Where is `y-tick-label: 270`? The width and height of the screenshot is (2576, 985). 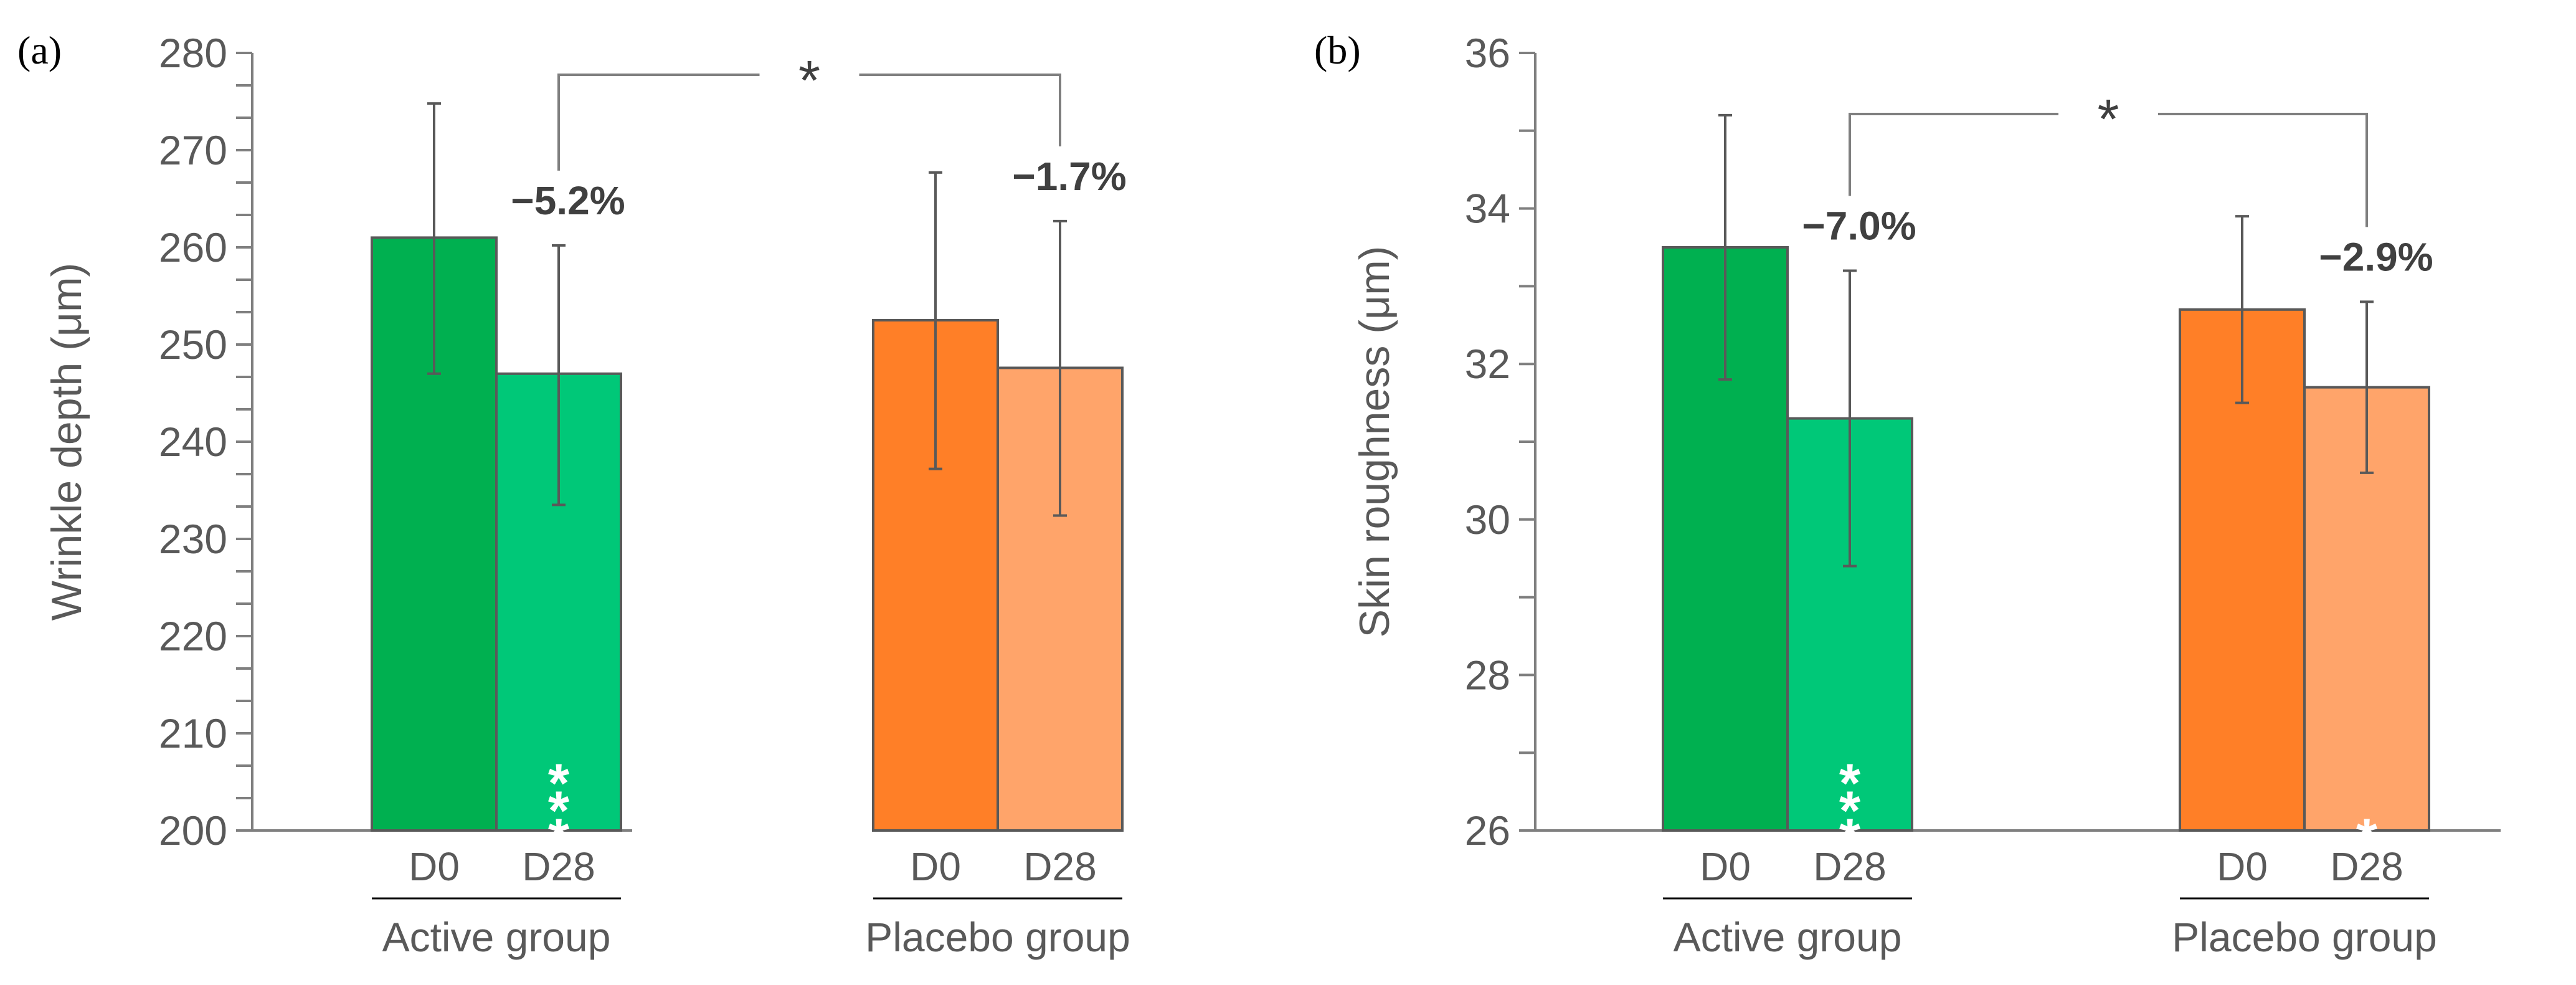
y-tick-label: 270 is located at coordinates (193, 150).